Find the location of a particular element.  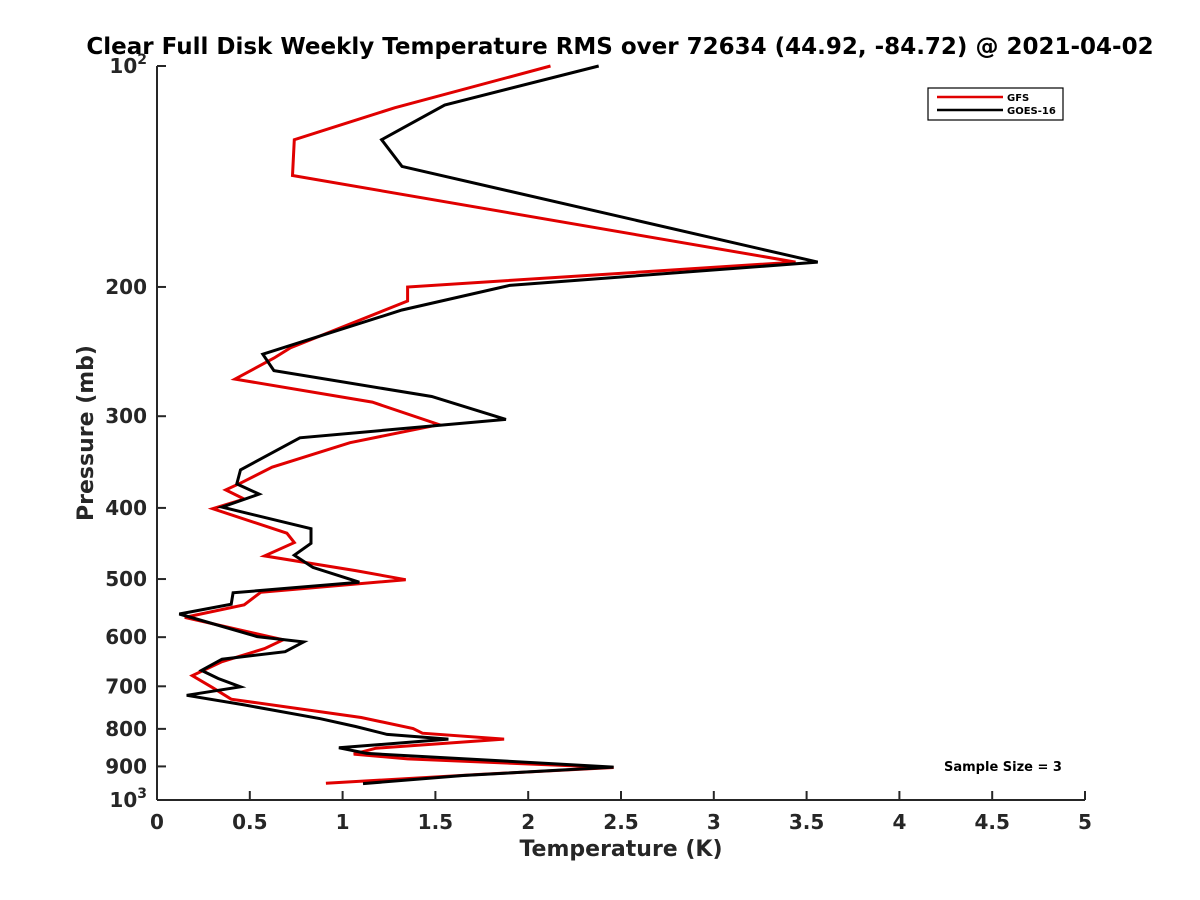

legend: GFS GOES-16 is located at coordinates (995, 104).